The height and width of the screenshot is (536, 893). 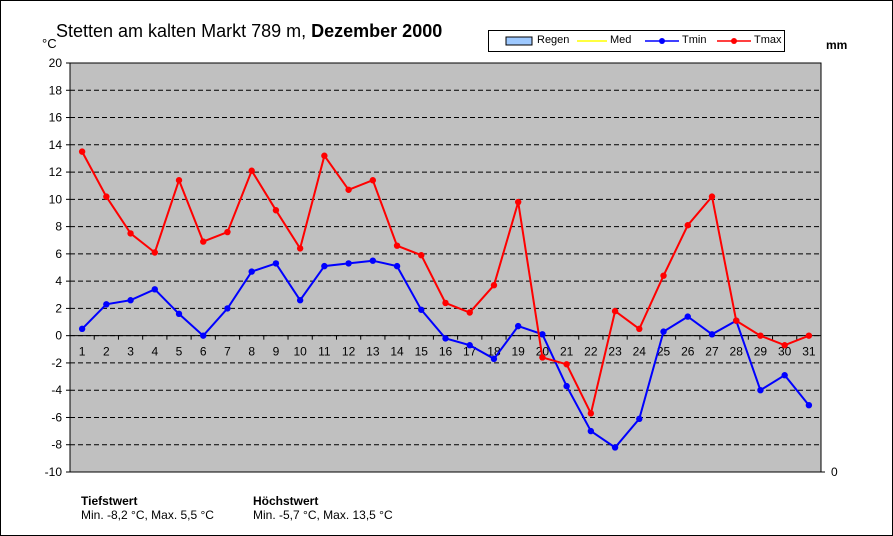 I want to click on x-tick-label: 4, so click(x=154, y=352).